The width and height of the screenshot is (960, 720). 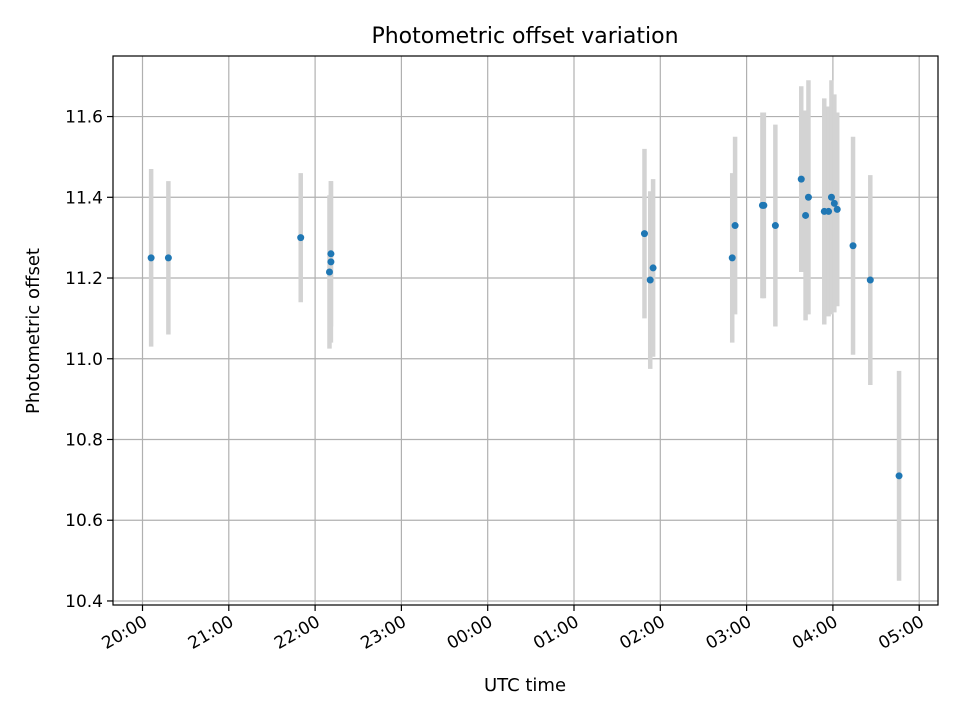 What do you see at coordinates (33, 331) in the screenshot?
I see `y-axis-label: Photometric offset` at bounding box center [33, 331].